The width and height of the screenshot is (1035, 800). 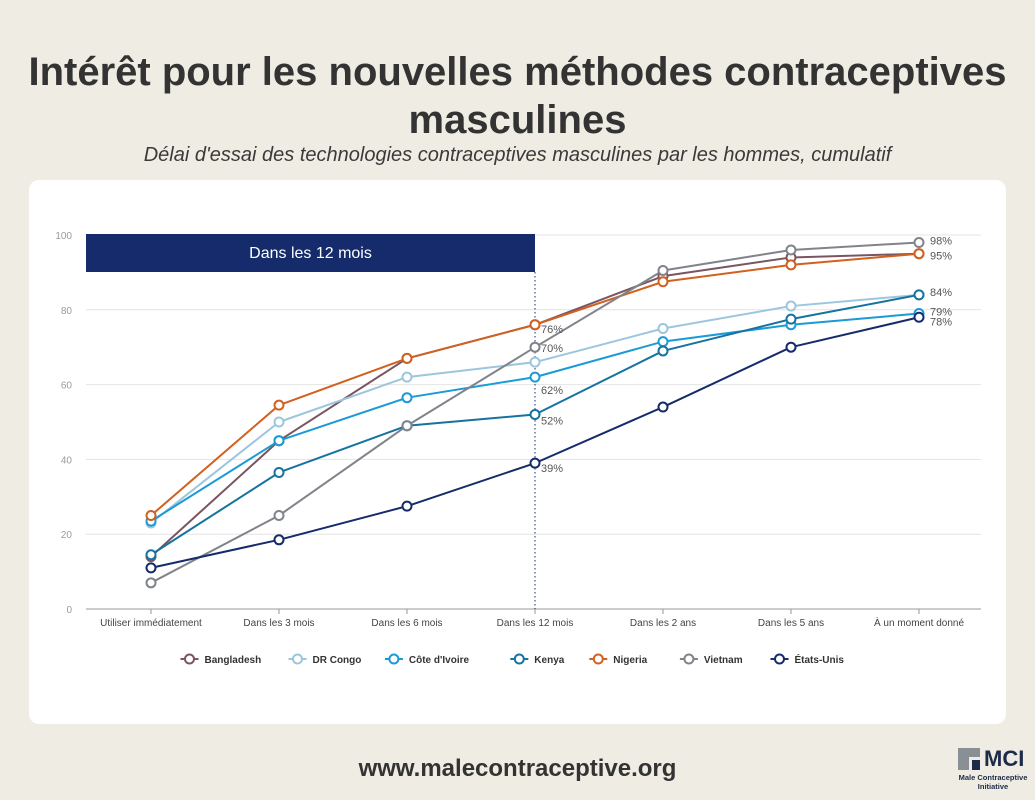 I want to click on data-point-DR Congo-4, so click(x=663, y=328).